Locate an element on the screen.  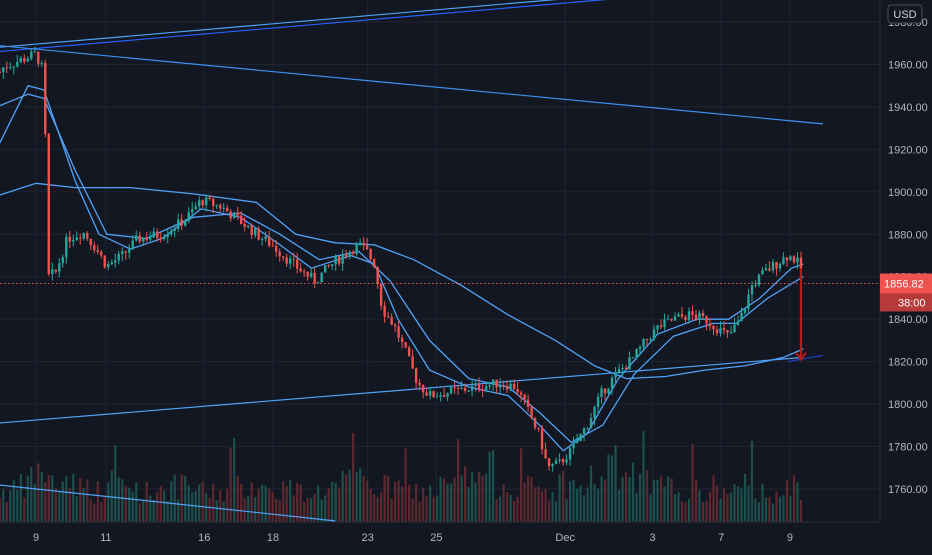
price-tick-label: 1820.00 is located at coordinates (908, 363).